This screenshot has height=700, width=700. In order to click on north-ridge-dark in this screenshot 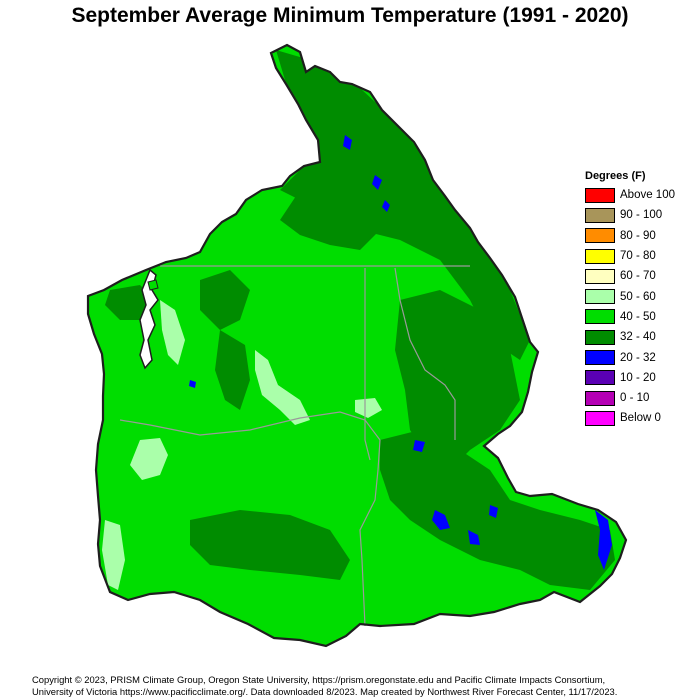, I will do `click(330, 220)`.